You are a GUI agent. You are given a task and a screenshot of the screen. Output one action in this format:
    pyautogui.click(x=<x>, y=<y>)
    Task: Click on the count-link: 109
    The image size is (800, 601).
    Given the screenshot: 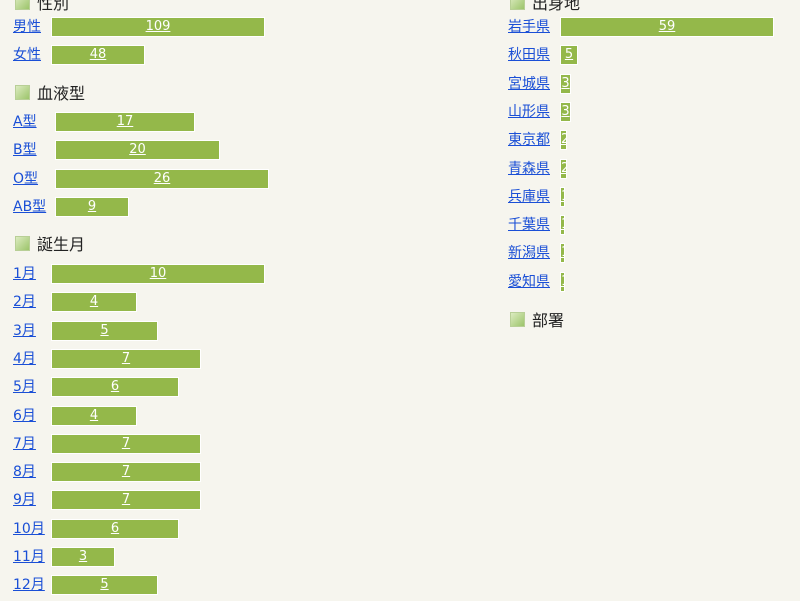 What is the action you would take?
    pyautogui.click(x=158, y=26)
    